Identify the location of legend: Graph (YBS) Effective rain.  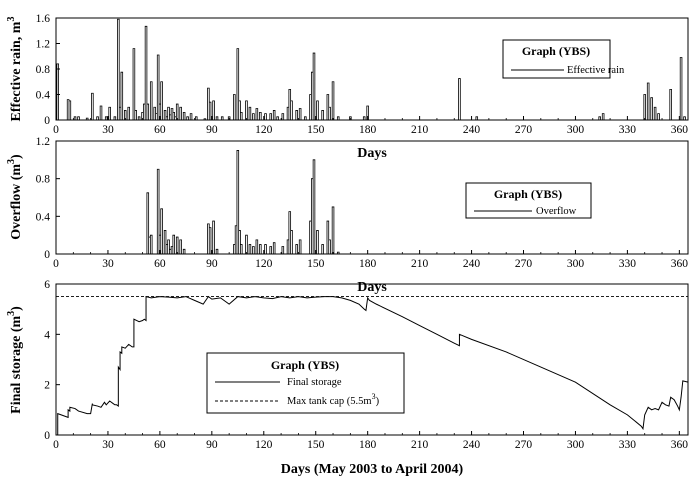
(563, 59).